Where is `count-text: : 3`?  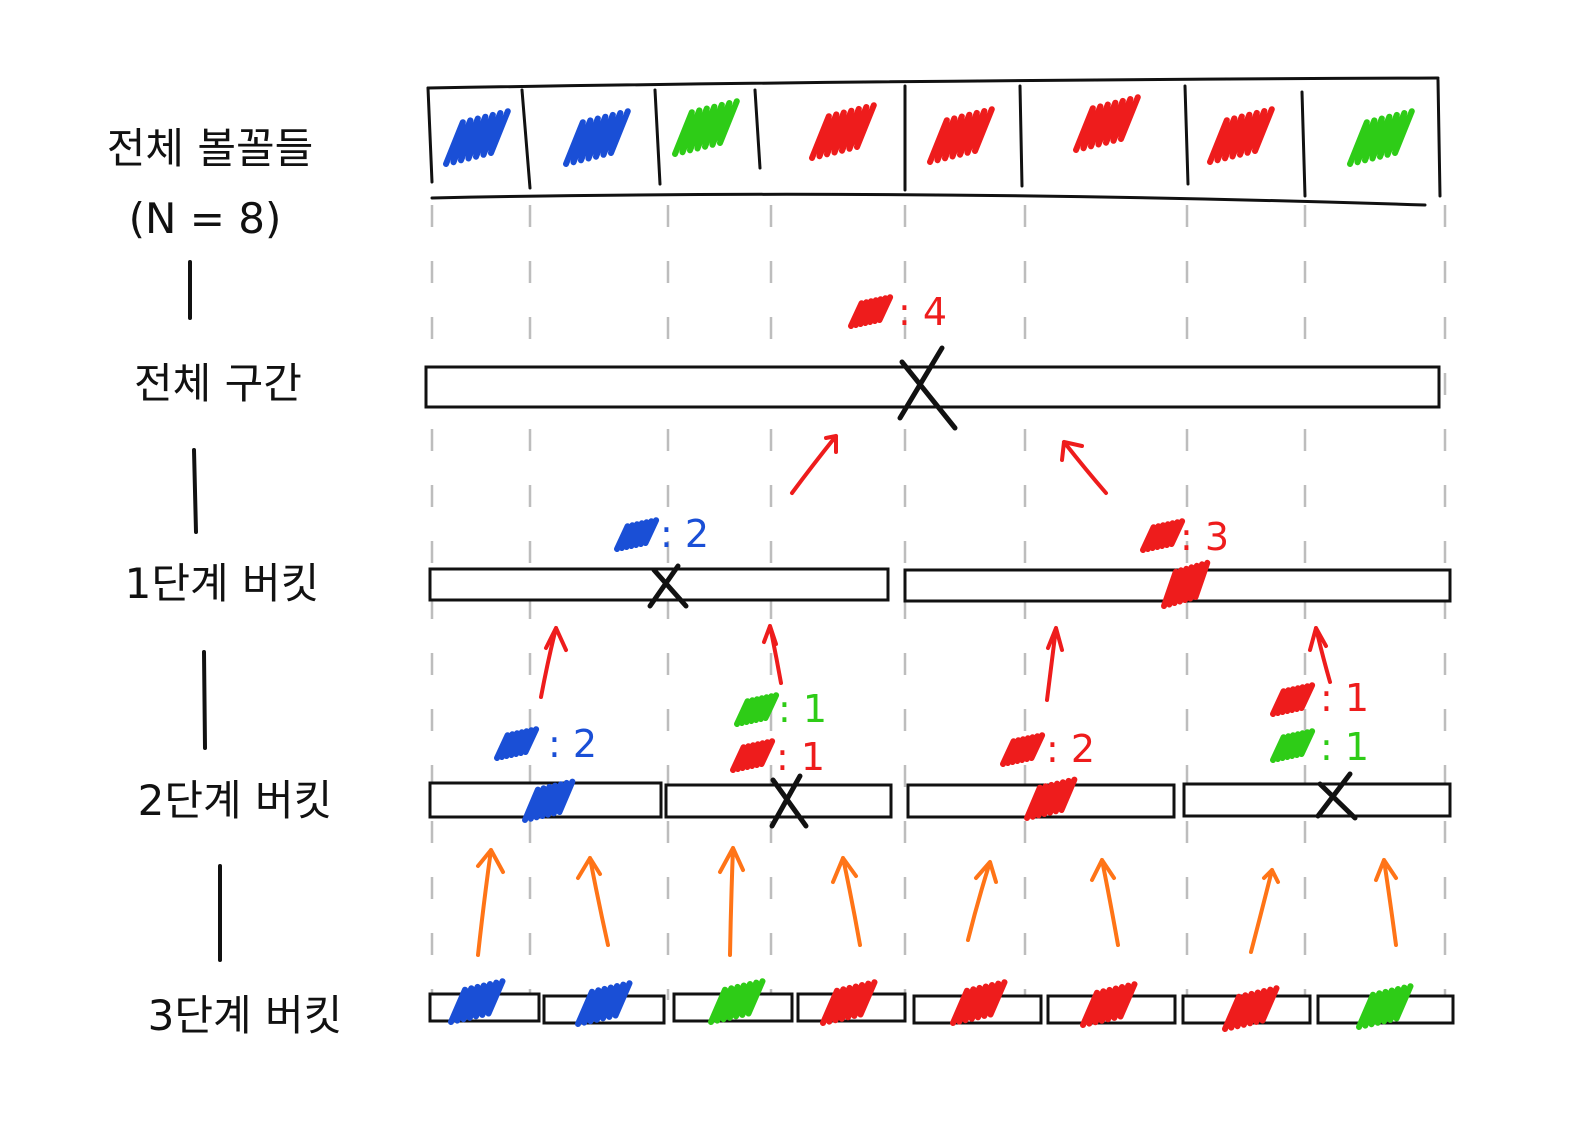 count-text: : 3 is located at coordinates (1204, 537).